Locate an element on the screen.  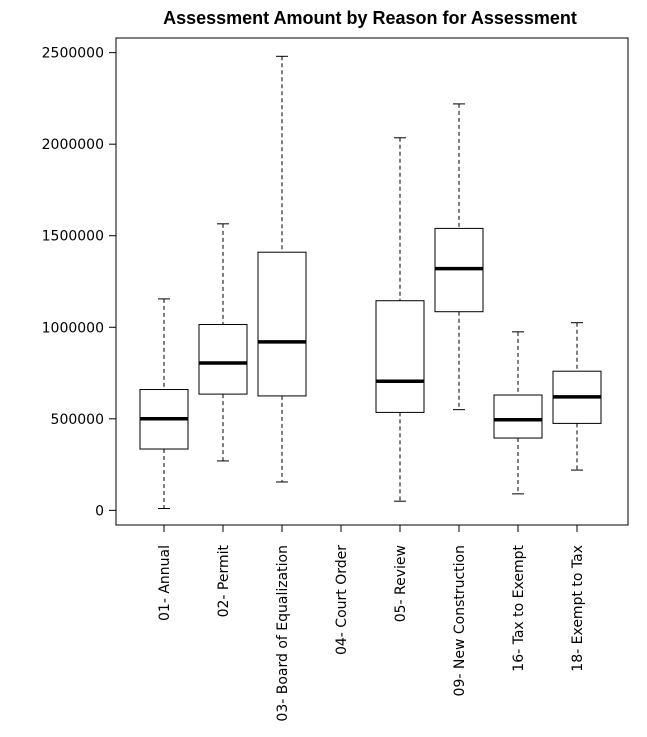
x-tick-label: 09- New Construction is located at coordinates (460, 620).